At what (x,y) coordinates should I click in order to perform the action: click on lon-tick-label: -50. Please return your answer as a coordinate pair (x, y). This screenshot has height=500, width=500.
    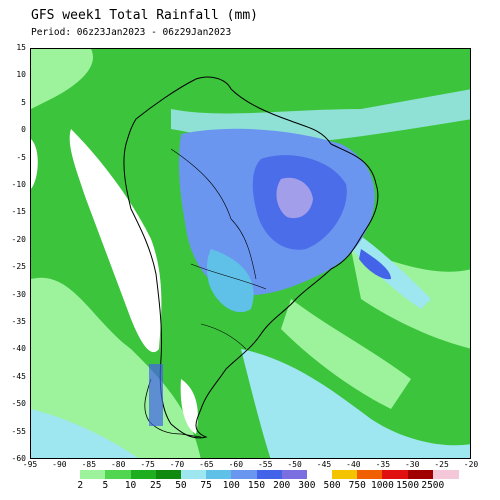
    Looking at the image, I should click on (294, 464).